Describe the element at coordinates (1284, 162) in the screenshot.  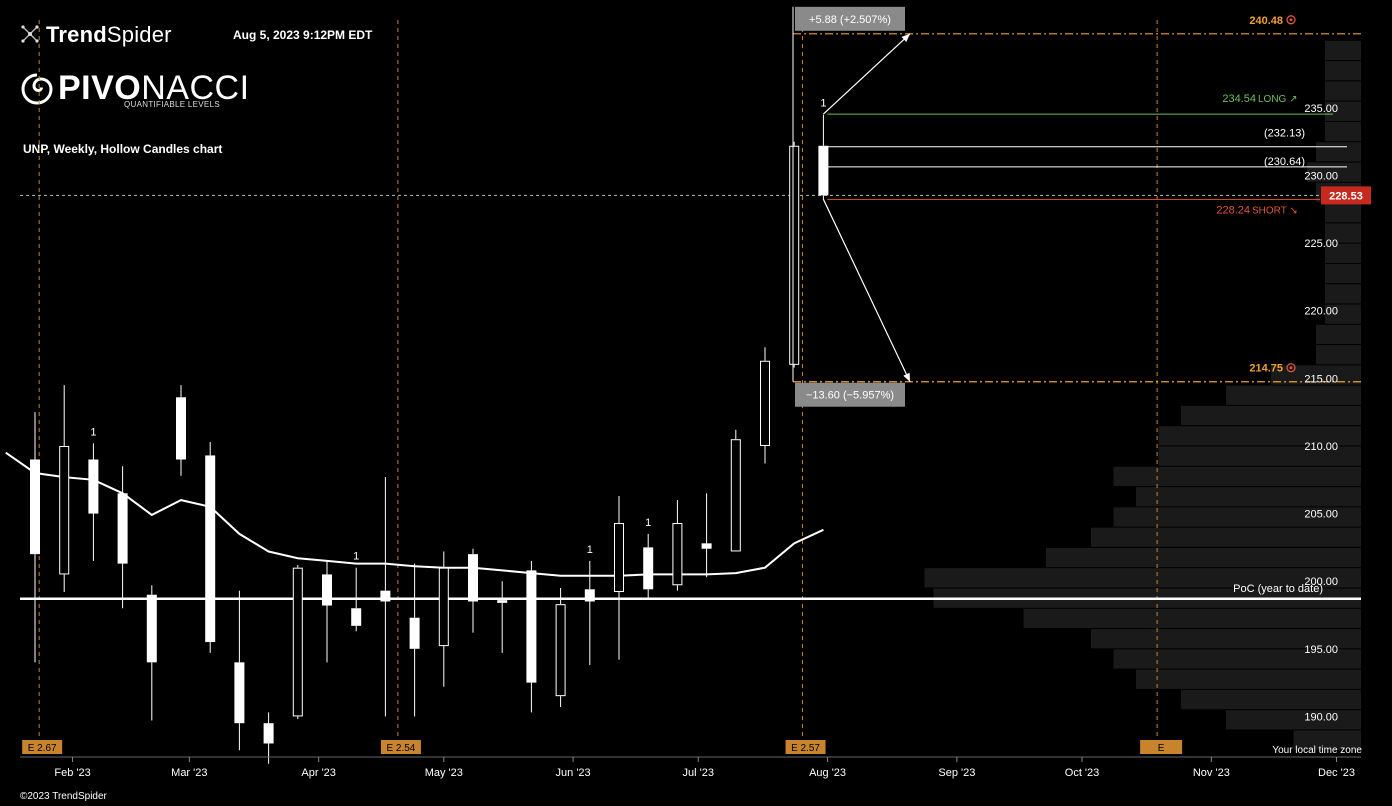
I see `level-upper-2-label: (230.64)` at that location.